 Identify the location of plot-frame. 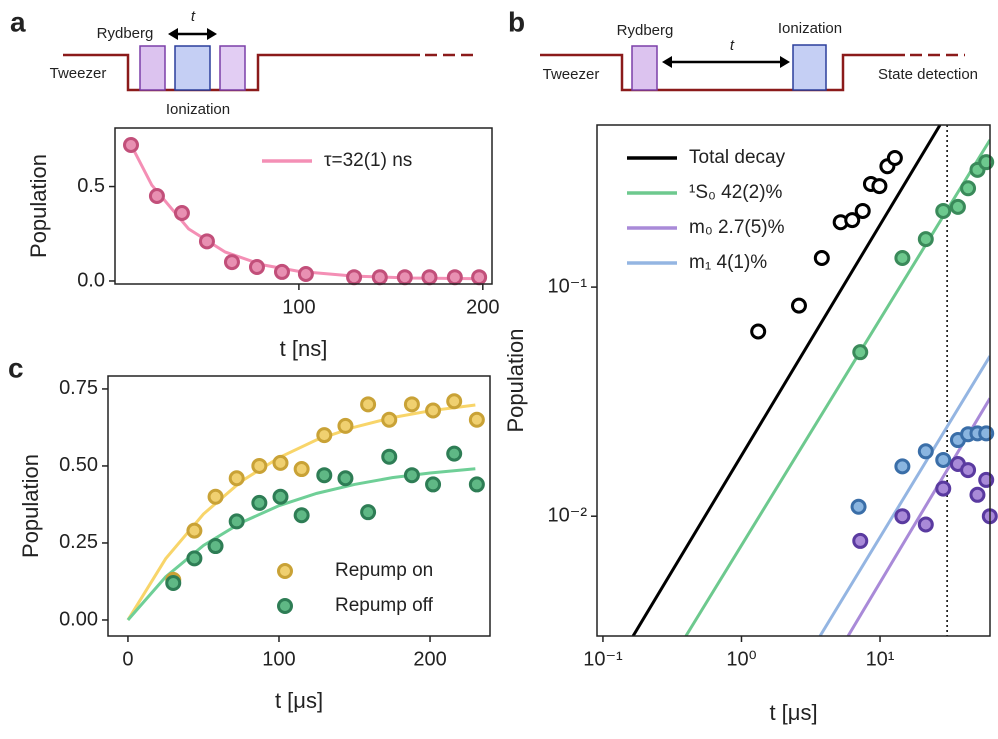
(303, 206).